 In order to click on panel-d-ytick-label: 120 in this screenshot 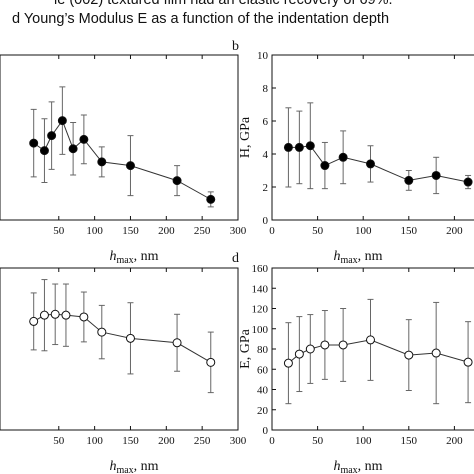, I will do `click(260, 310)`.